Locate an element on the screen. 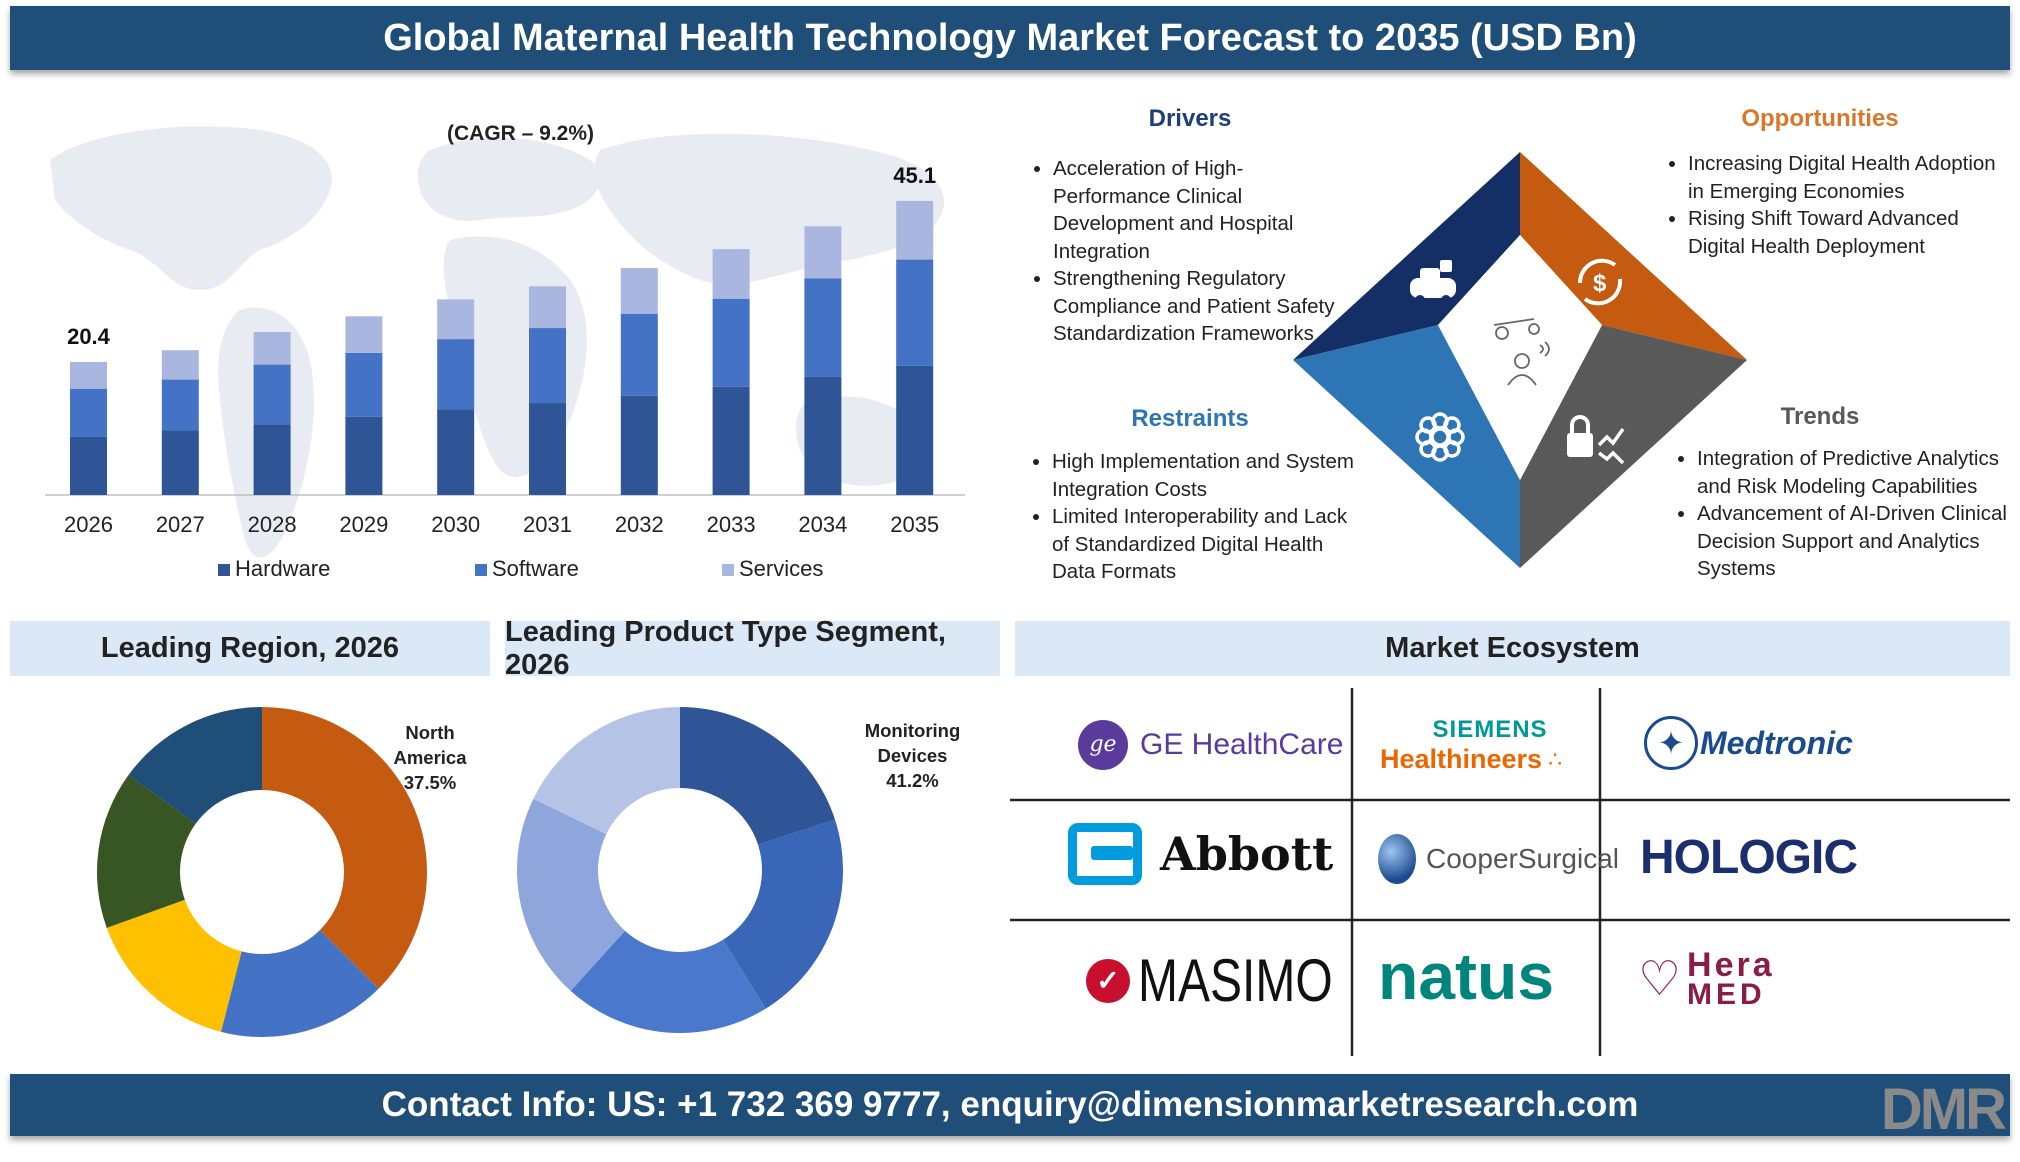 Image resolution: width=2020 pixels, height=1162 pixels. diamond-quadrant-trends is located at coordinates (1633, 446).